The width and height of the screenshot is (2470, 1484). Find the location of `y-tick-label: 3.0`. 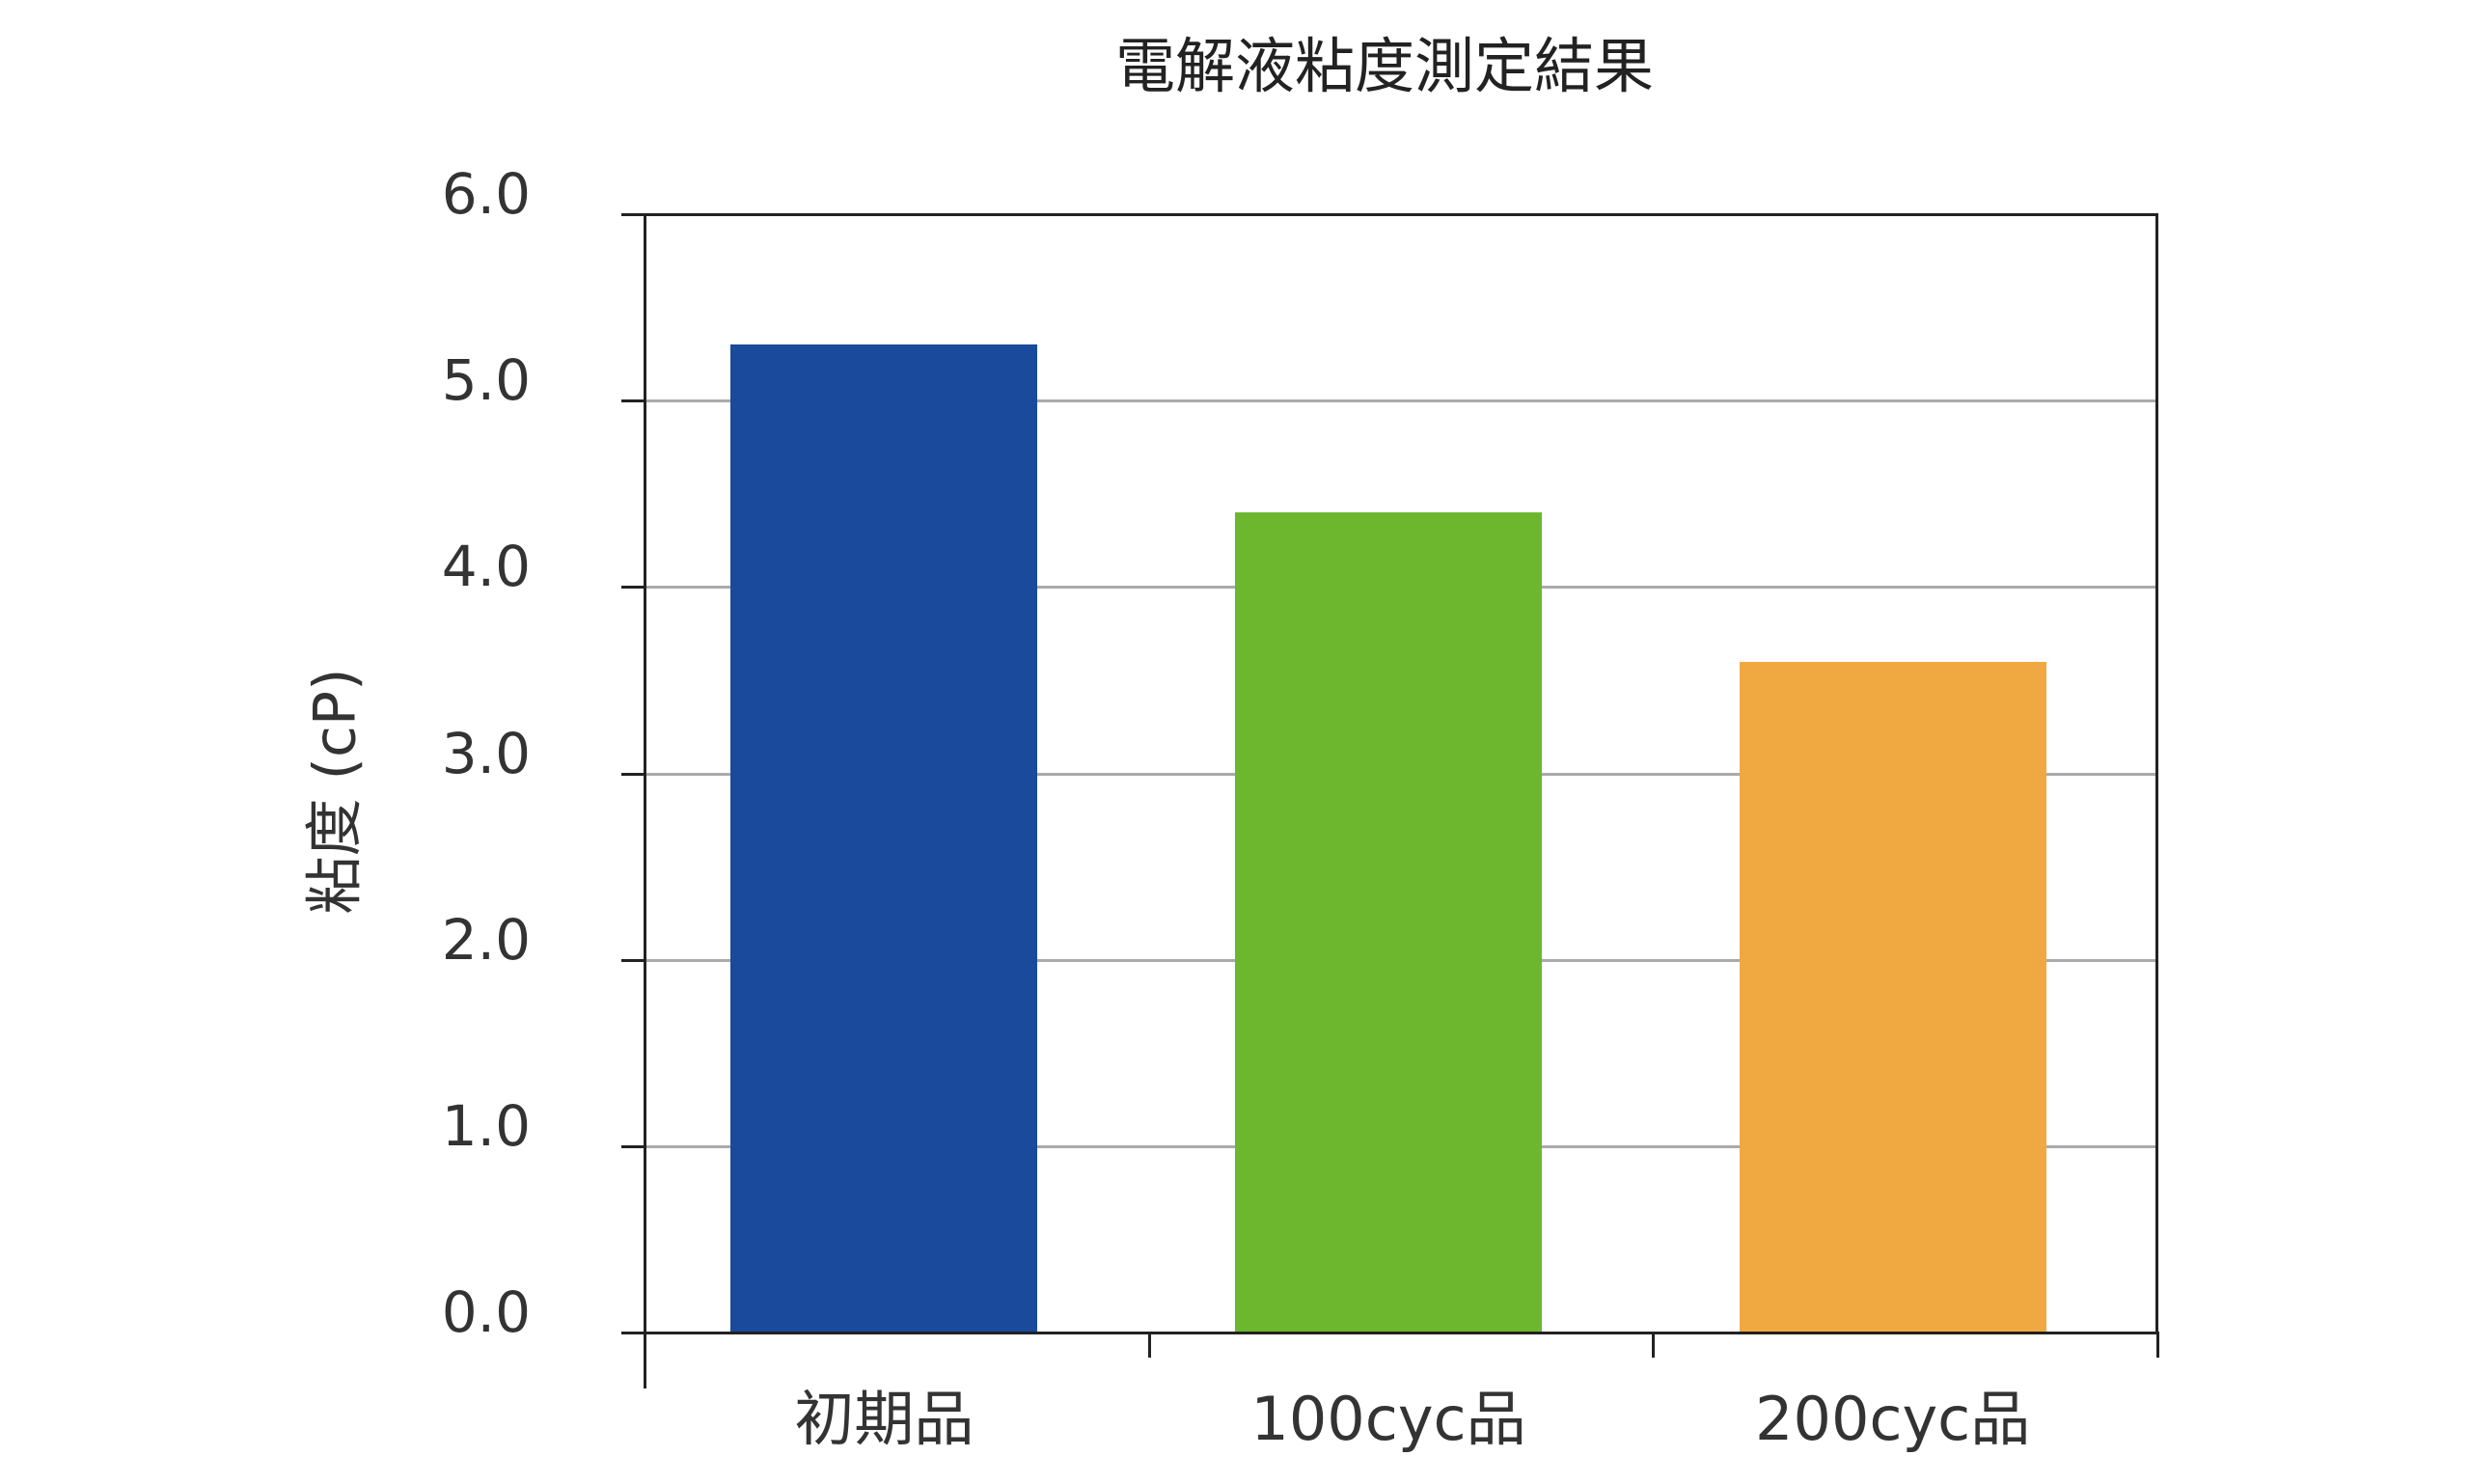

y-tick-label: 3.0 is located at coordinates (486, 753).